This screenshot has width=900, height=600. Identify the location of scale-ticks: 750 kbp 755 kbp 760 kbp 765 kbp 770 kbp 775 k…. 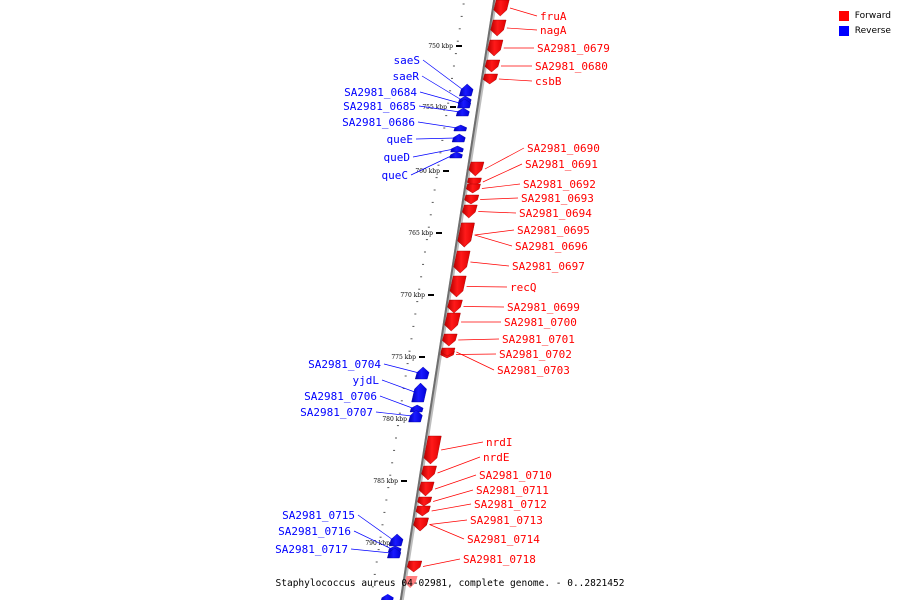
(415, 295).